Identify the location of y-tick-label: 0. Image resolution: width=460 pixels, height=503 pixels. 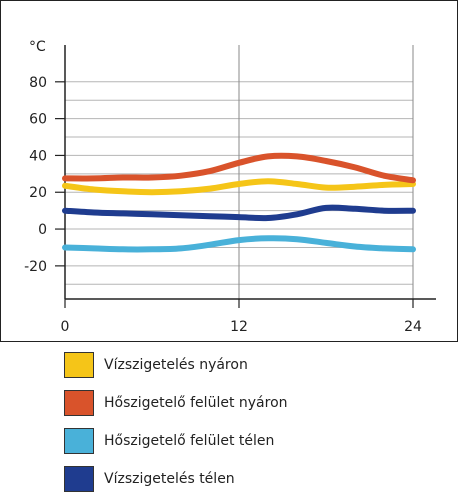
(42, 230).